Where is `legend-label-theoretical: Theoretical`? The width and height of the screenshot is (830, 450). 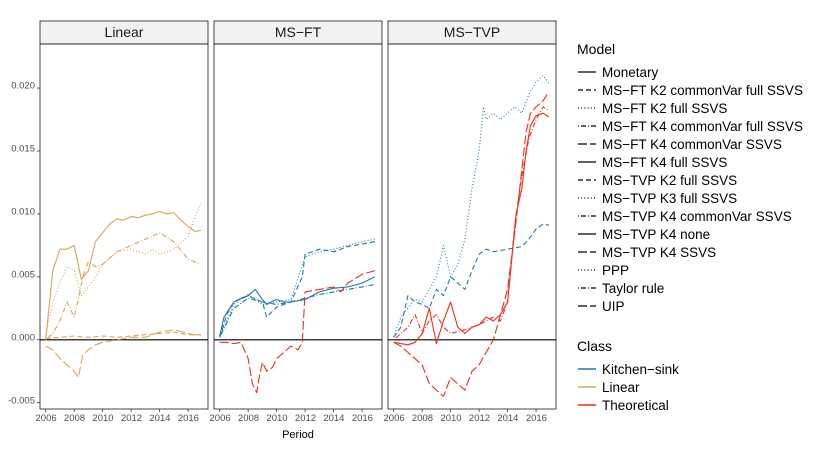 legend-label-theoretical: Theoretical is located at coordinates (635, 405).